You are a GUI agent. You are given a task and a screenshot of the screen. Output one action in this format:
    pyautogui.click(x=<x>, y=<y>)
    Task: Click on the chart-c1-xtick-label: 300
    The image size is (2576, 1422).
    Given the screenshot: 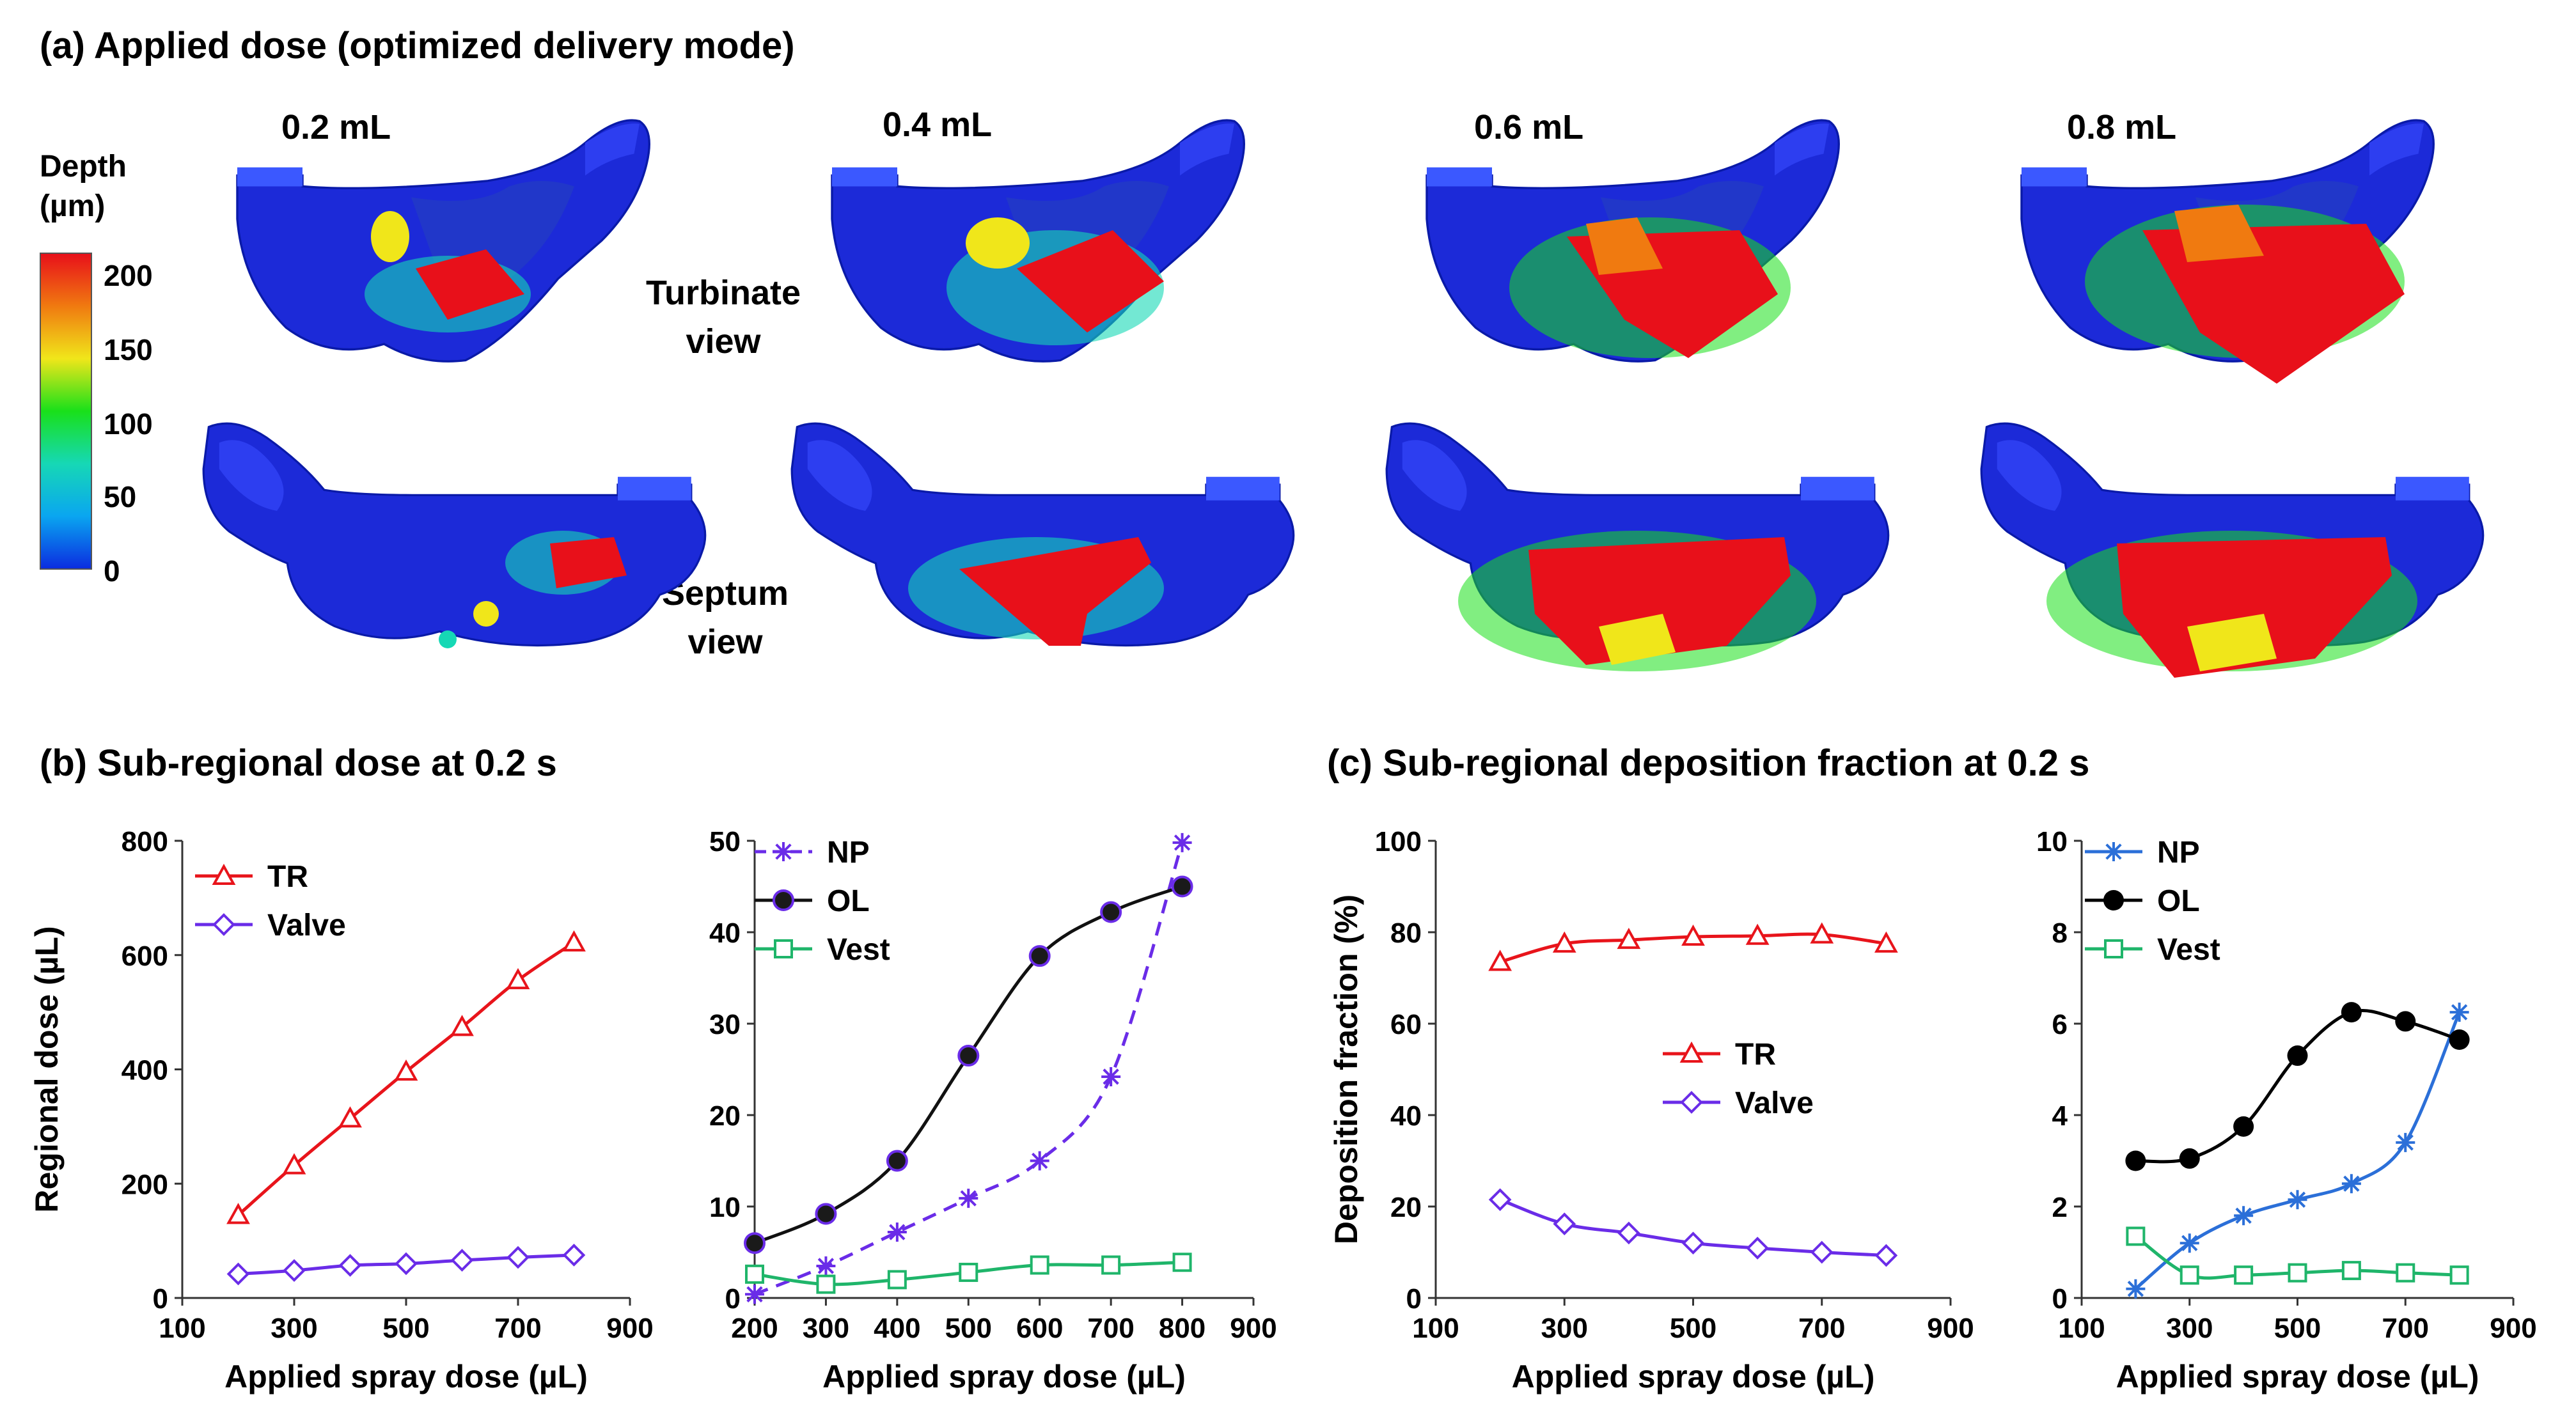 What is the action you would take?
    pyautogui.click(x=1564, y=1328)
    